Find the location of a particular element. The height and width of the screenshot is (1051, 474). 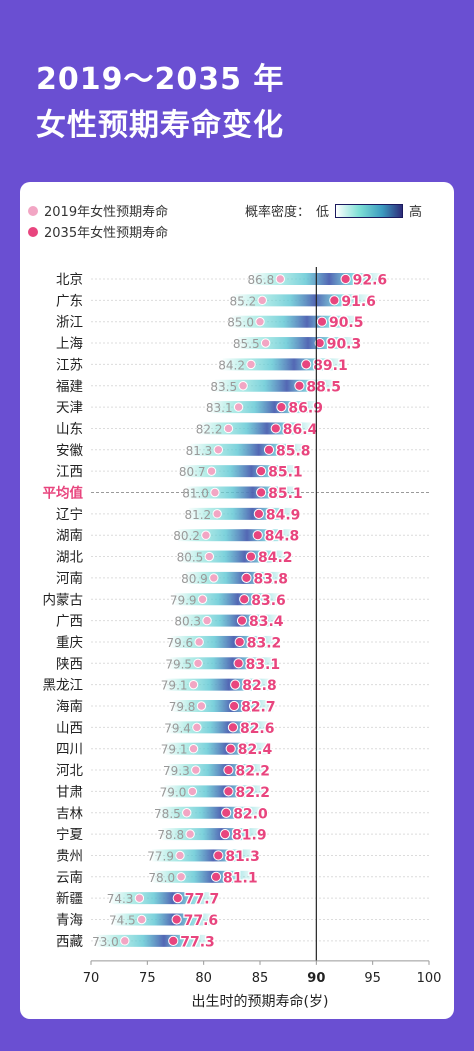

value-label-2019: 79.9 is located at coordinates (183, 600).